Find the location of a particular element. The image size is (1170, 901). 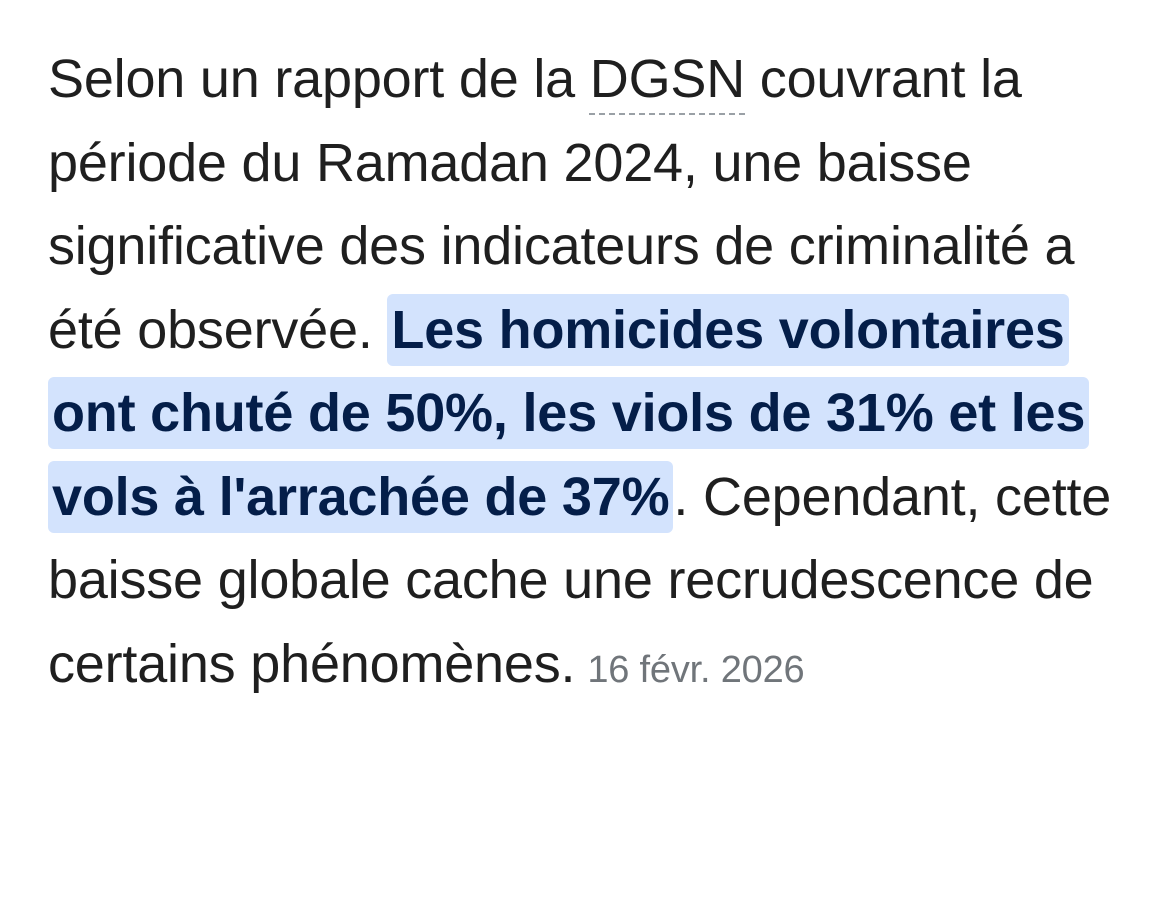

snippet-text-intro: Selon un rapport de la is located at coordinates (319, 79).